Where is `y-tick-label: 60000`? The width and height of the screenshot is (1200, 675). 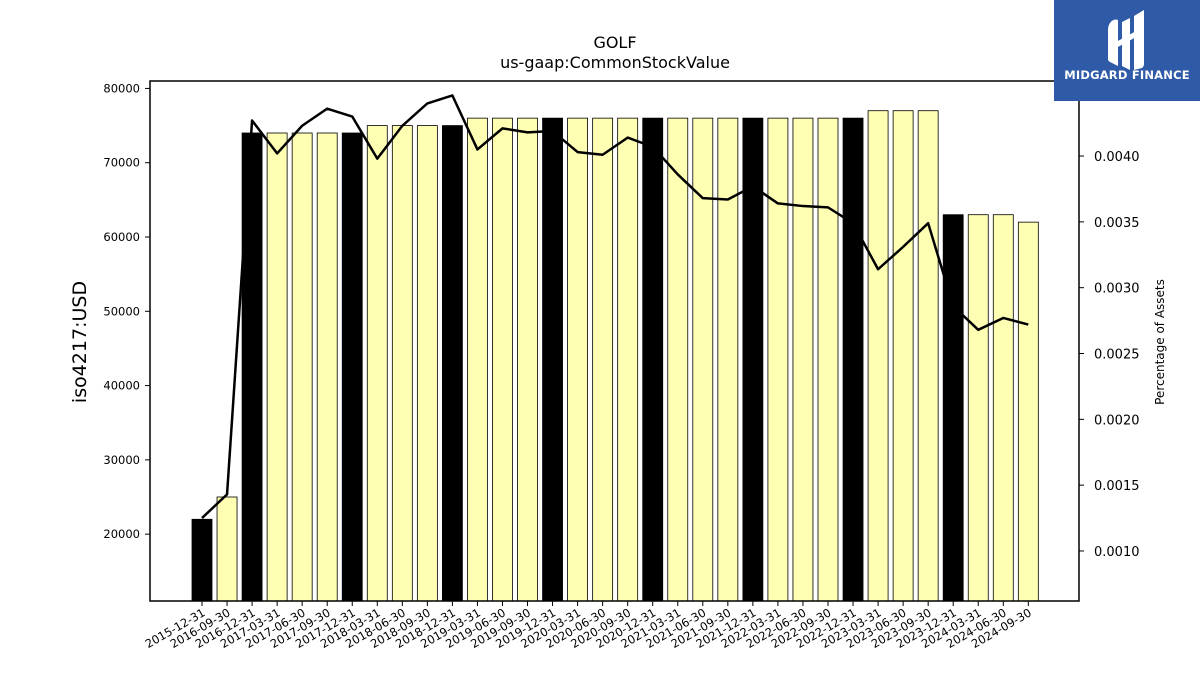 y-tick-label: 60000 is located at coordinates (121, 237).